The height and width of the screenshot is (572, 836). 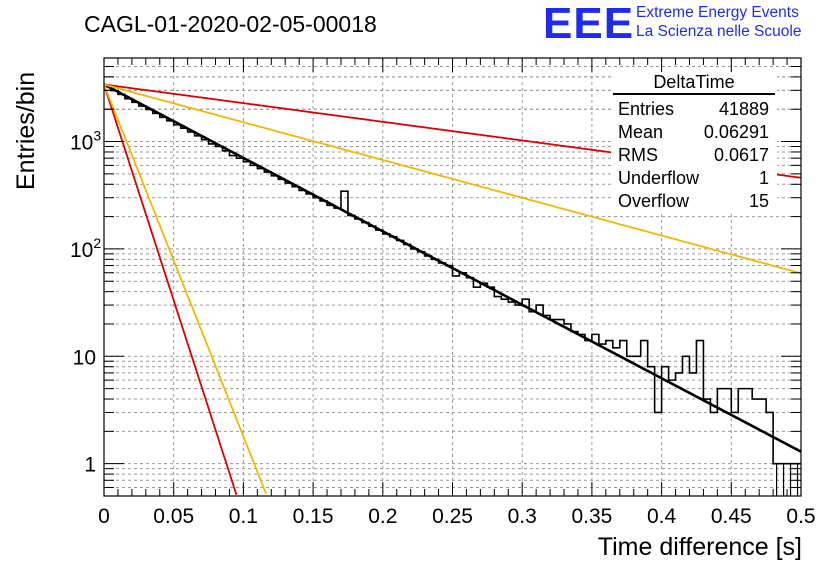 I want to click on x-axis-label: Time difference [s], so click(x=699, y=547).